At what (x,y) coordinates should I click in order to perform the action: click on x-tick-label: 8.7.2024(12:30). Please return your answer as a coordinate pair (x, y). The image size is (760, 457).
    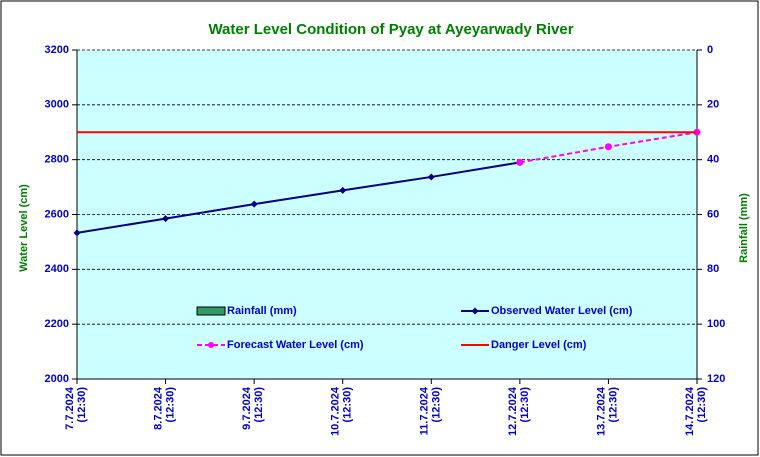
    Looking at the image, I should click on (164, 408).